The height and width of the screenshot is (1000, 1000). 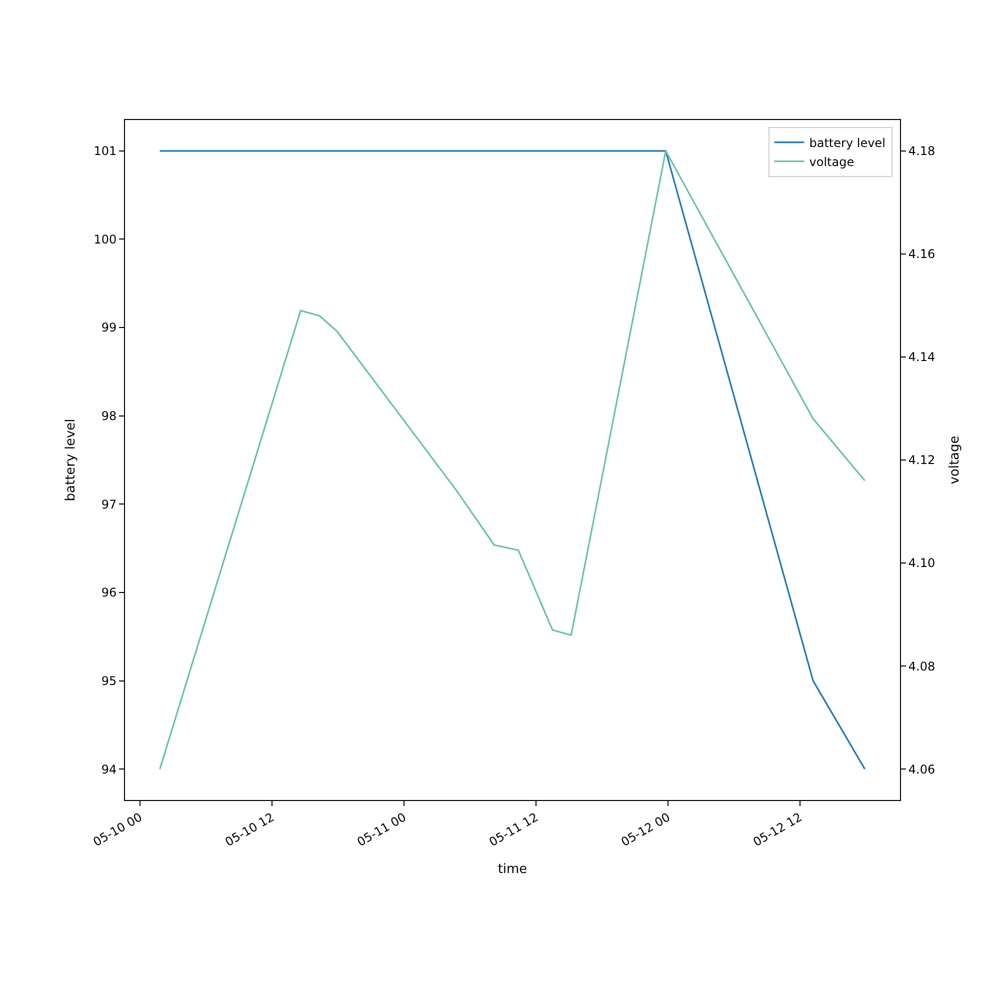 What do you see at coordinates (105, 151) in the screenshot?
I see `y-tick-label: 101` at bounding box center [105, 151].